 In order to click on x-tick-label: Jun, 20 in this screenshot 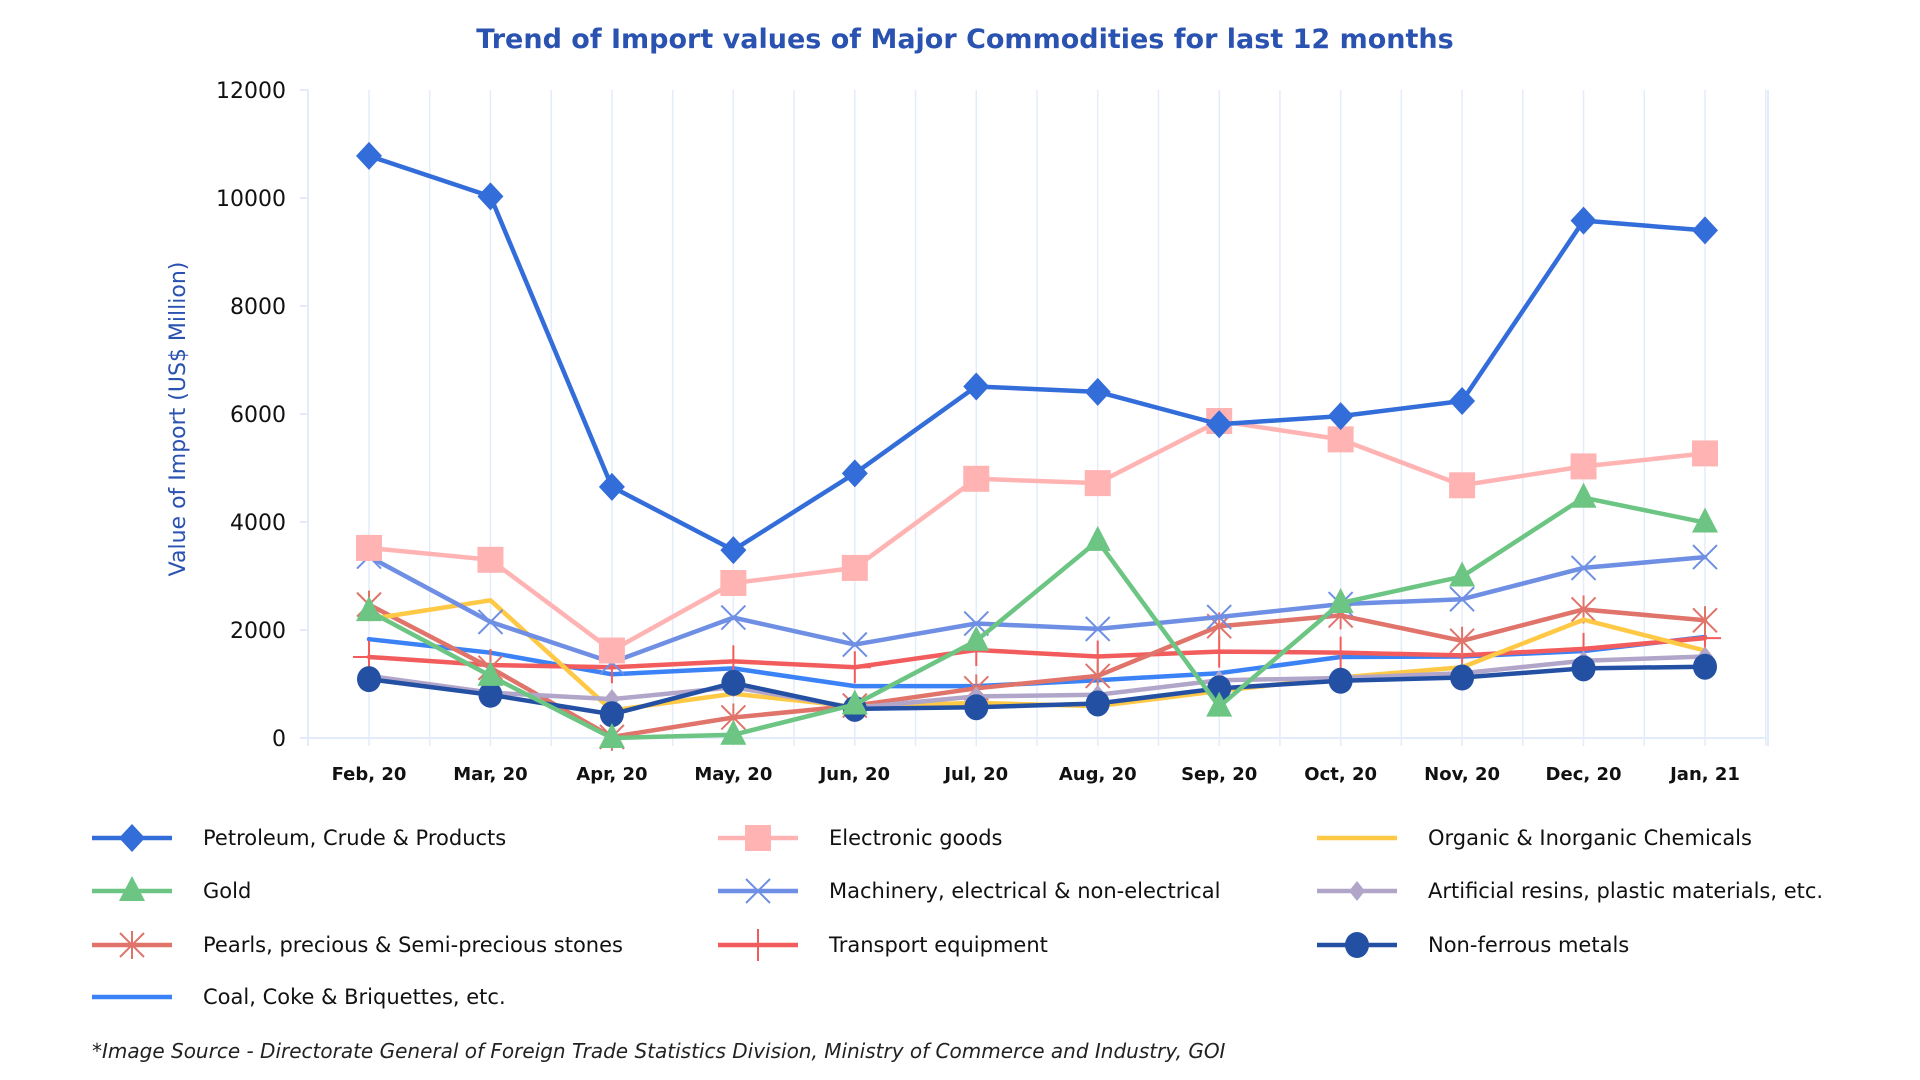, I will do `click(854, 774)`.